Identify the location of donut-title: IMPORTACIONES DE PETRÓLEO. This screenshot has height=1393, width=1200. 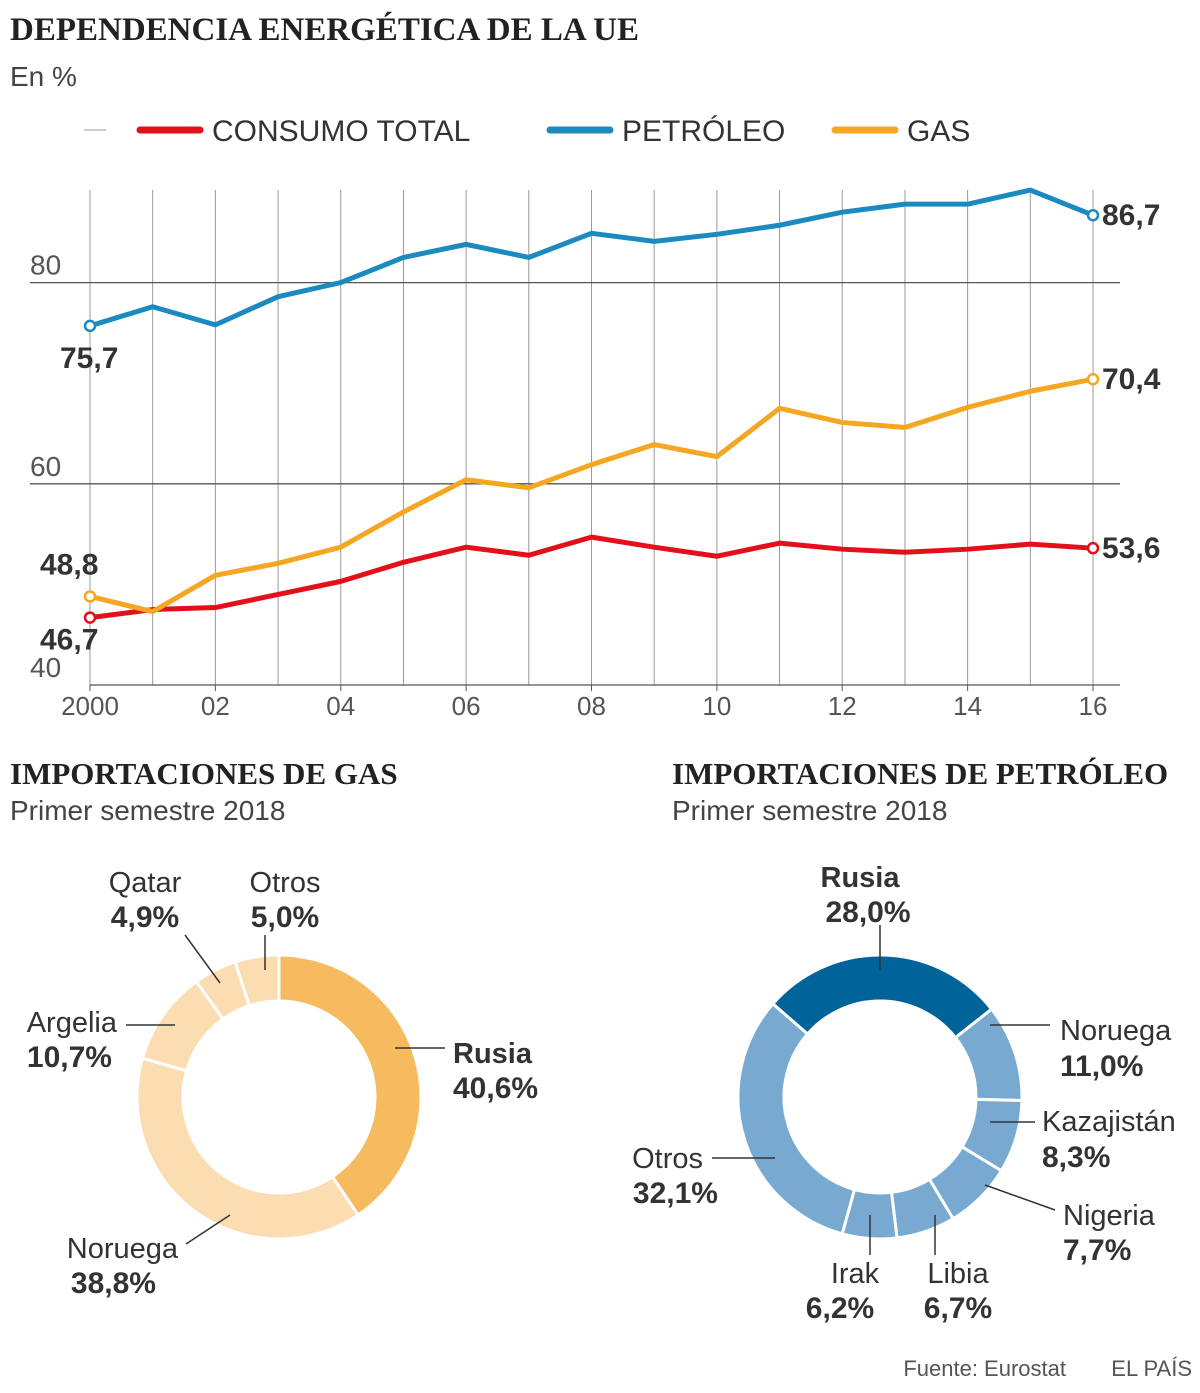
(920, 773).